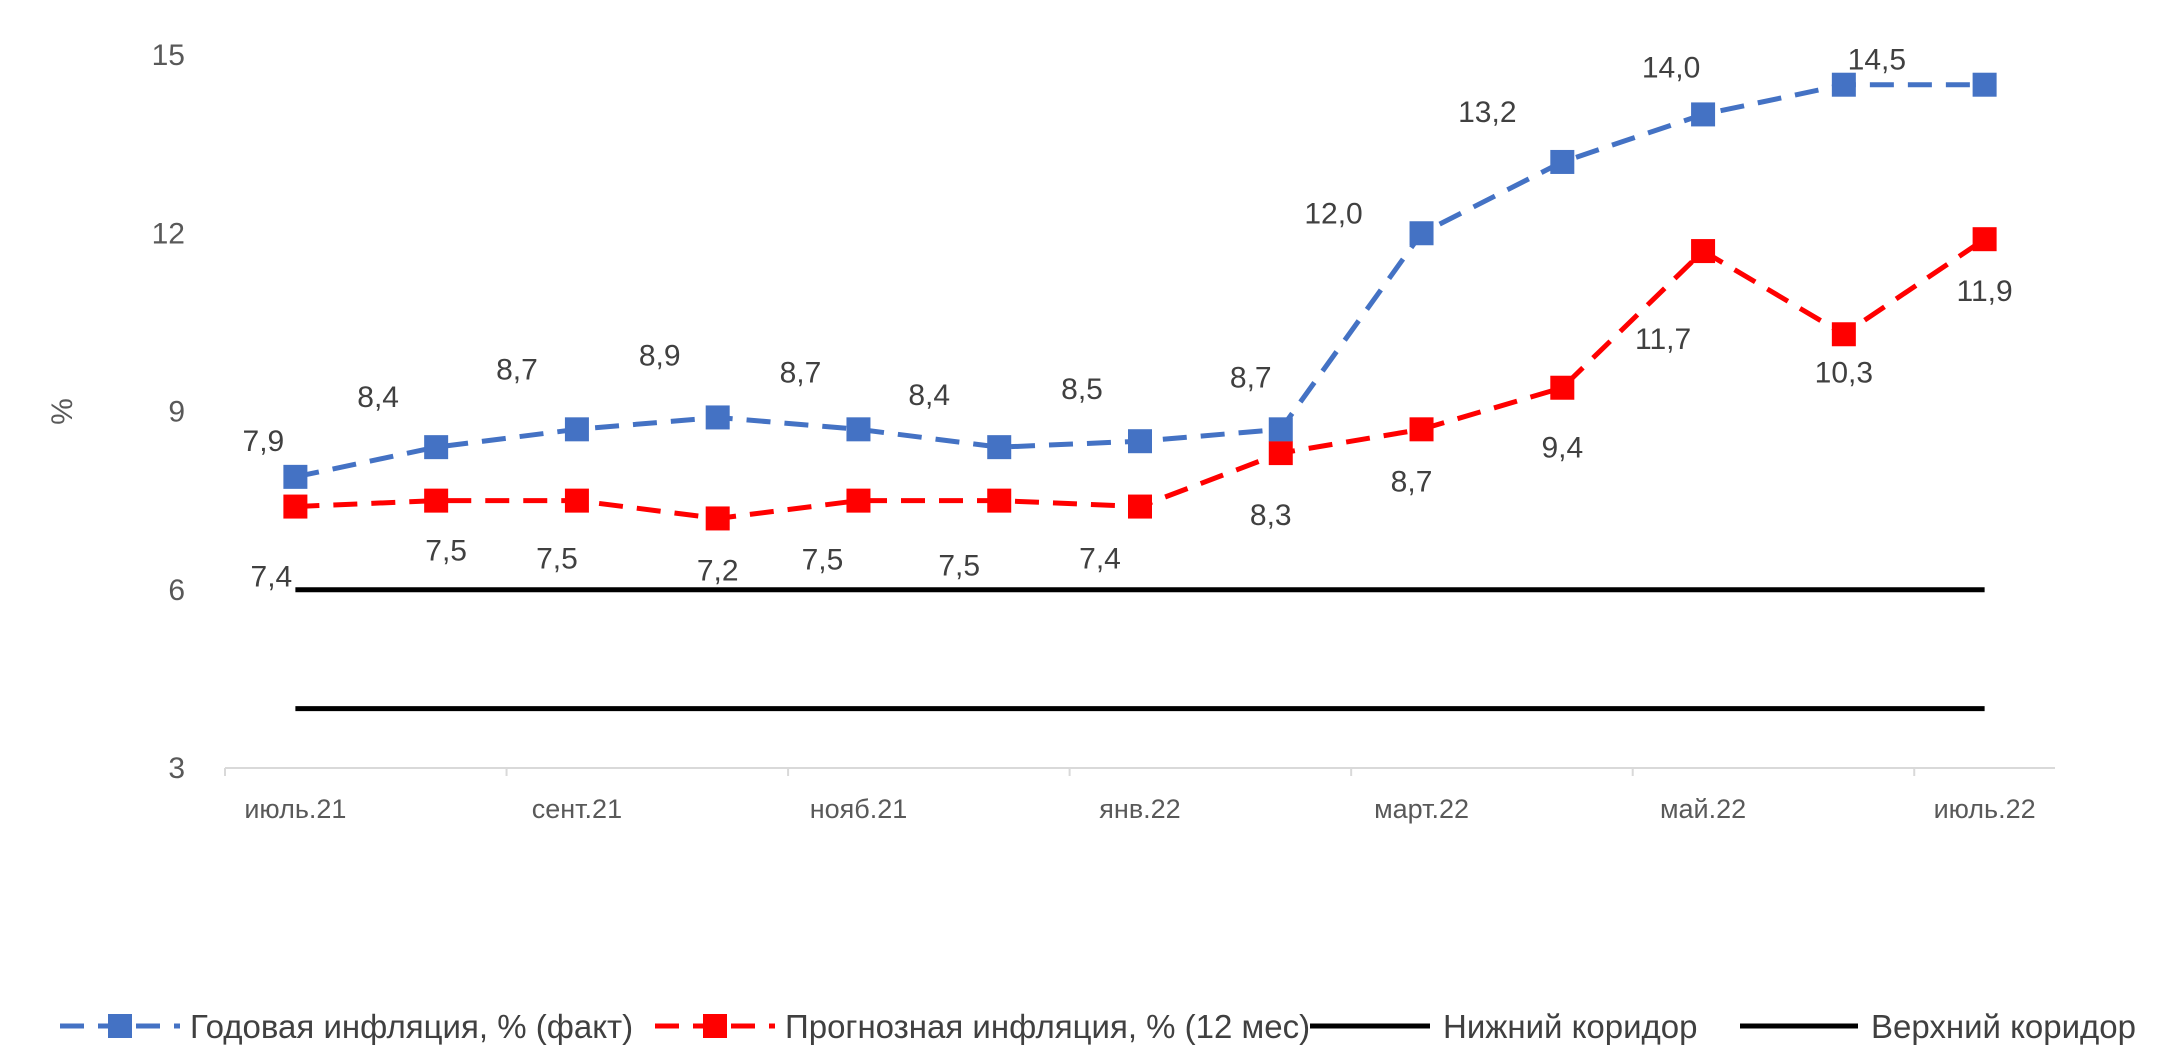 Image resolution: width=2160 pixels, height=1049 pixels. What do you see at coordinates (718, 570) in the screenshot?
I see `forecast-inflation-data-label: 7,2` at bounding box center [718, 570].